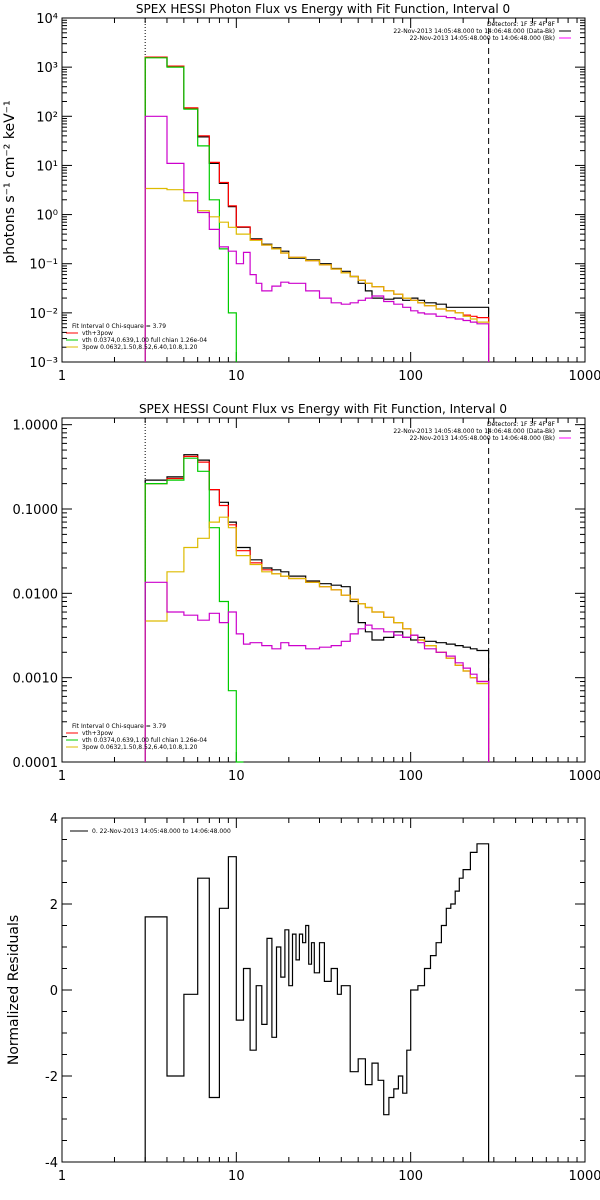 Image resolution: width=600 pixels, height=1200 pixels. I want to click on y-tick-label: 4, so click(54, 819).